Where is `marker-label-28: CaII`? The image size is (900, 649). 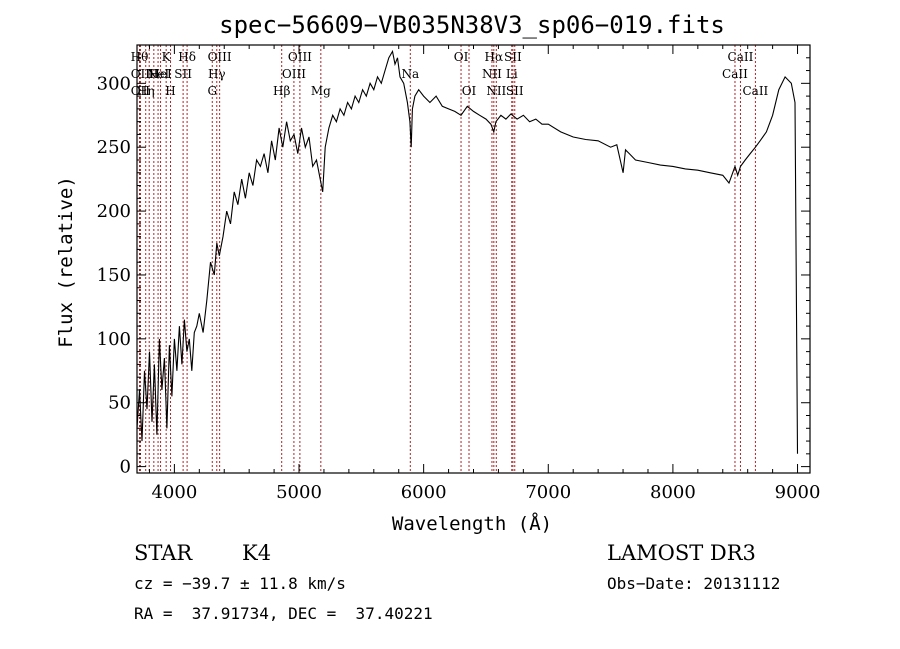
marker-label-28: CaII is located at coordinates (735, 74).